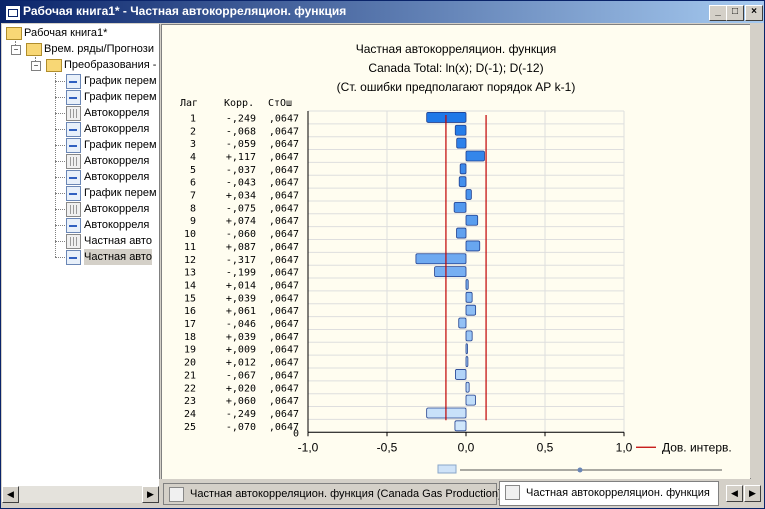 This screenshot has width=765, height=509. What do you see at coordinates (241, 118) in the screenshot?
I see `corr-label: -,249` at bounding box center [241, 118].